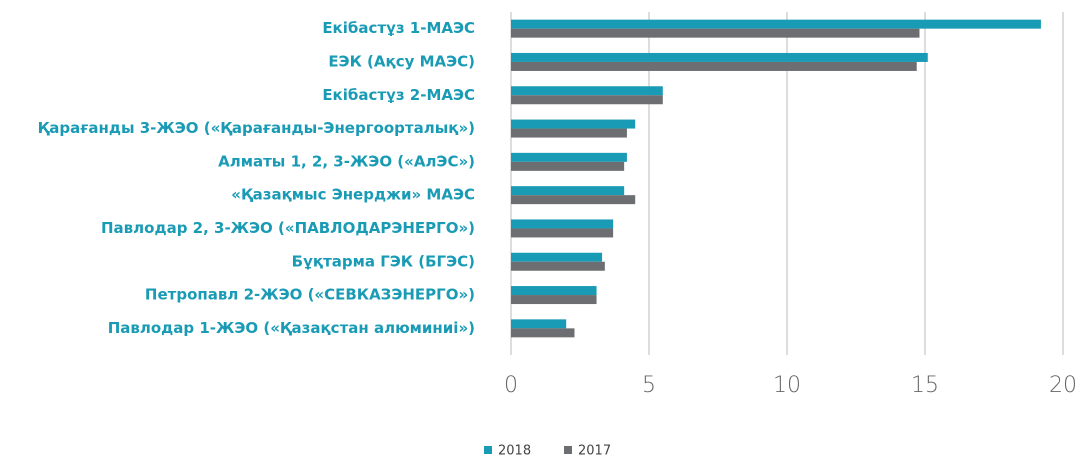 Image resolution: width=1075 pixels, height=462 pixels. Describe the element at coordinates (288, 228) in the screenshot. I see `y-tick-label: Павлодар 2, 3-ЖЭО («ПАВЛОДАРЭНЕРГО»)` at that location.